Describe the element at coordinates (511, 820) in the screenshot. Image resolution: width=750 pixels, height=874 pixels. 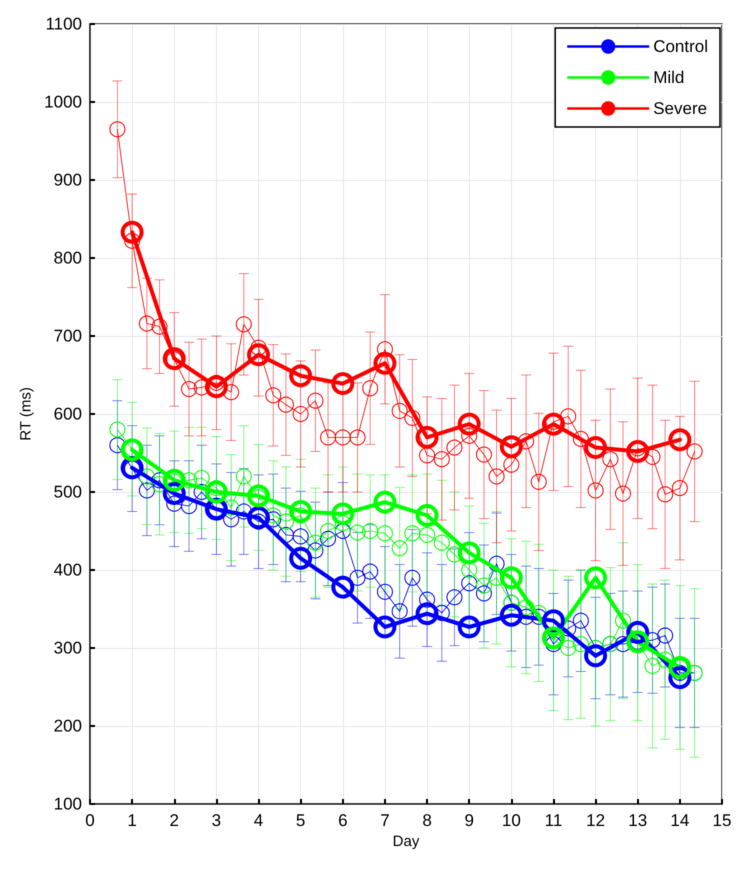
I see `x-tick-label: 10` at that location.